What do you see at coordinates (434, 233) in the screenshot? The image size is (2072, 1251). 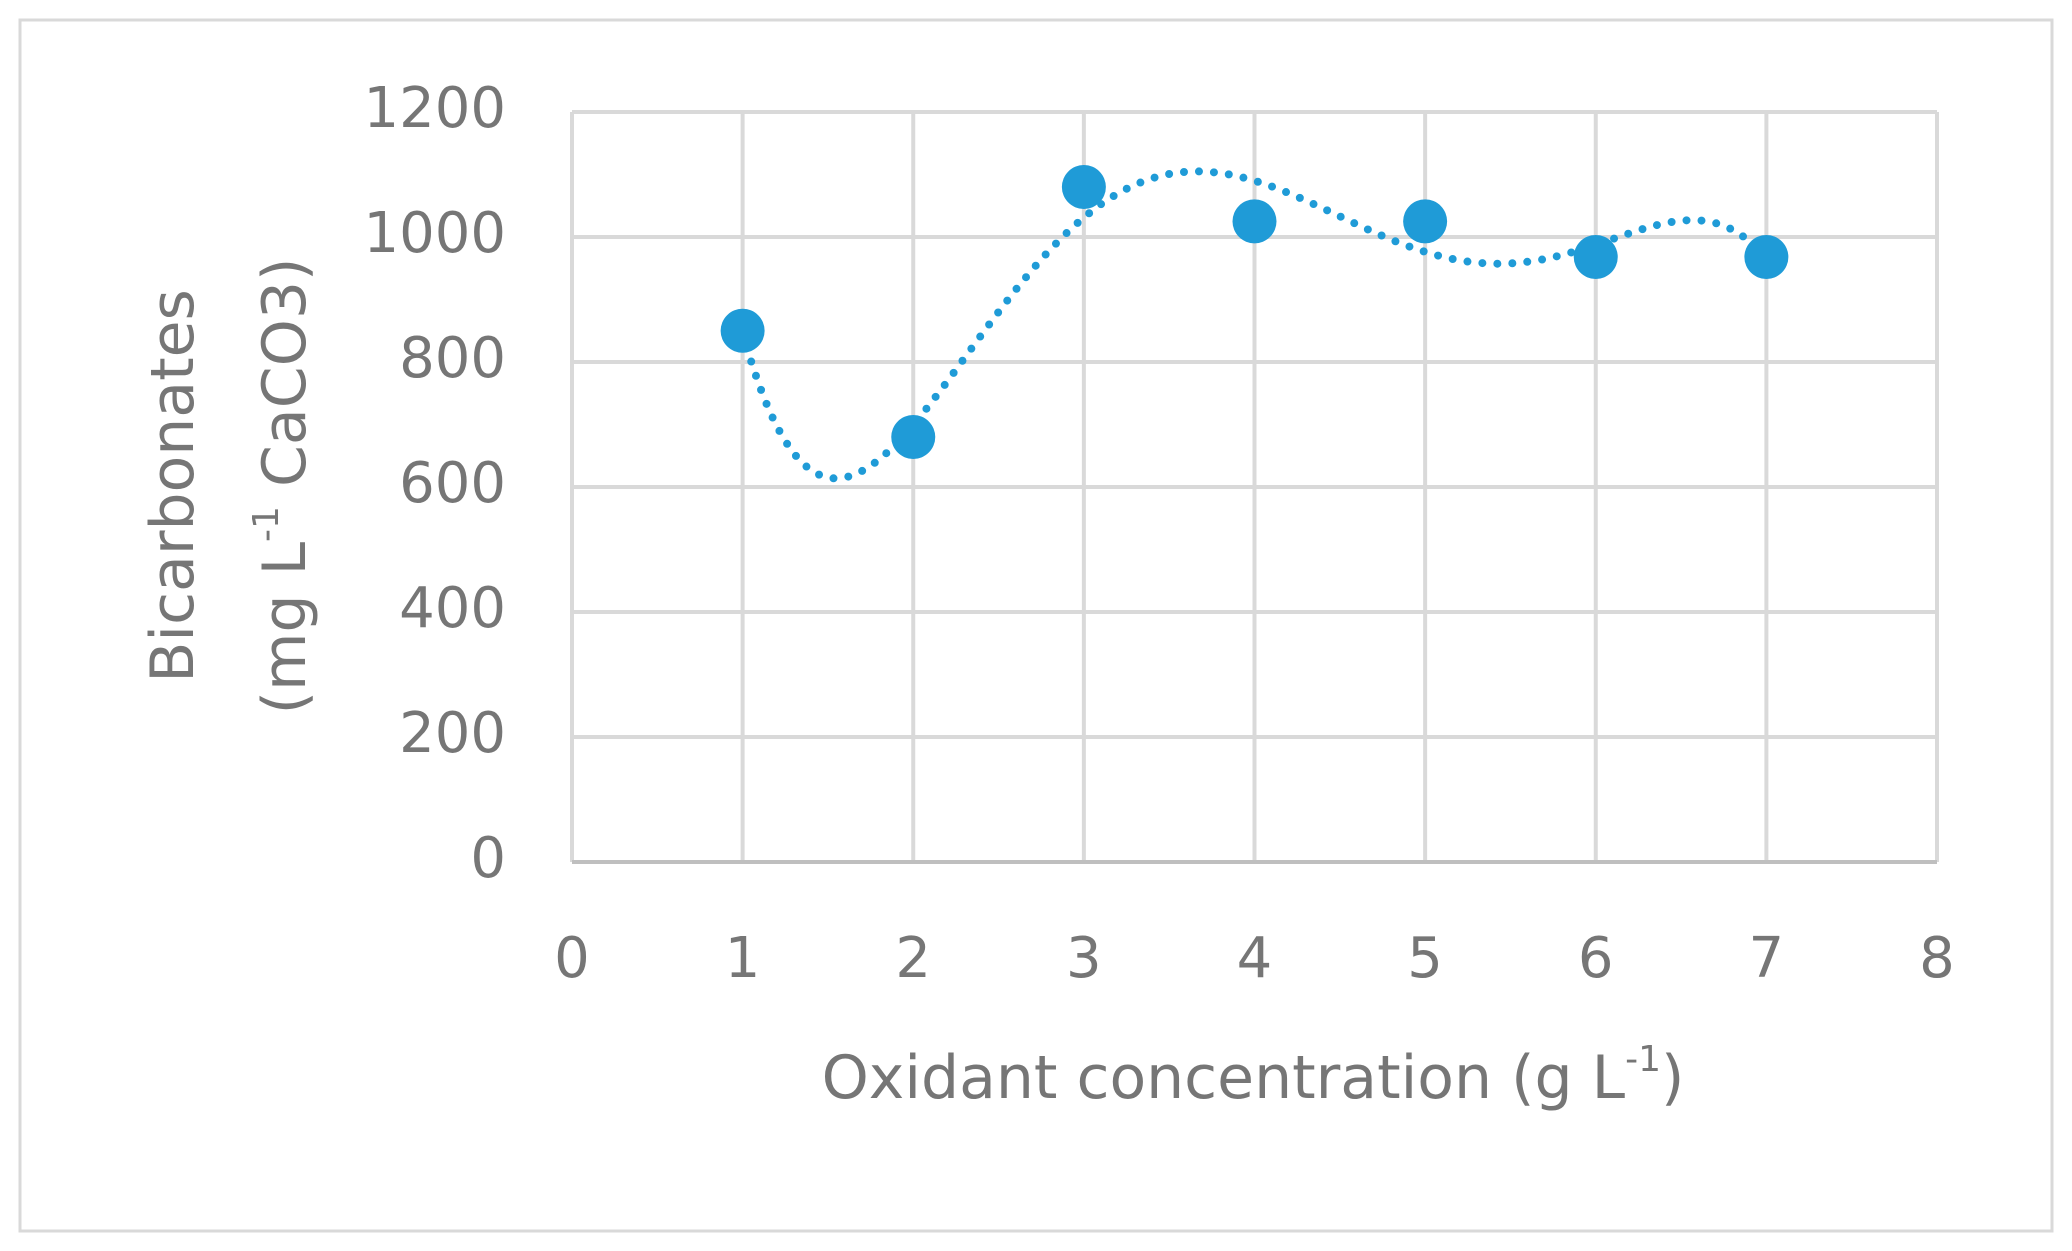 I see `y-tick-label: 1000` at bounding box center [434, 233].